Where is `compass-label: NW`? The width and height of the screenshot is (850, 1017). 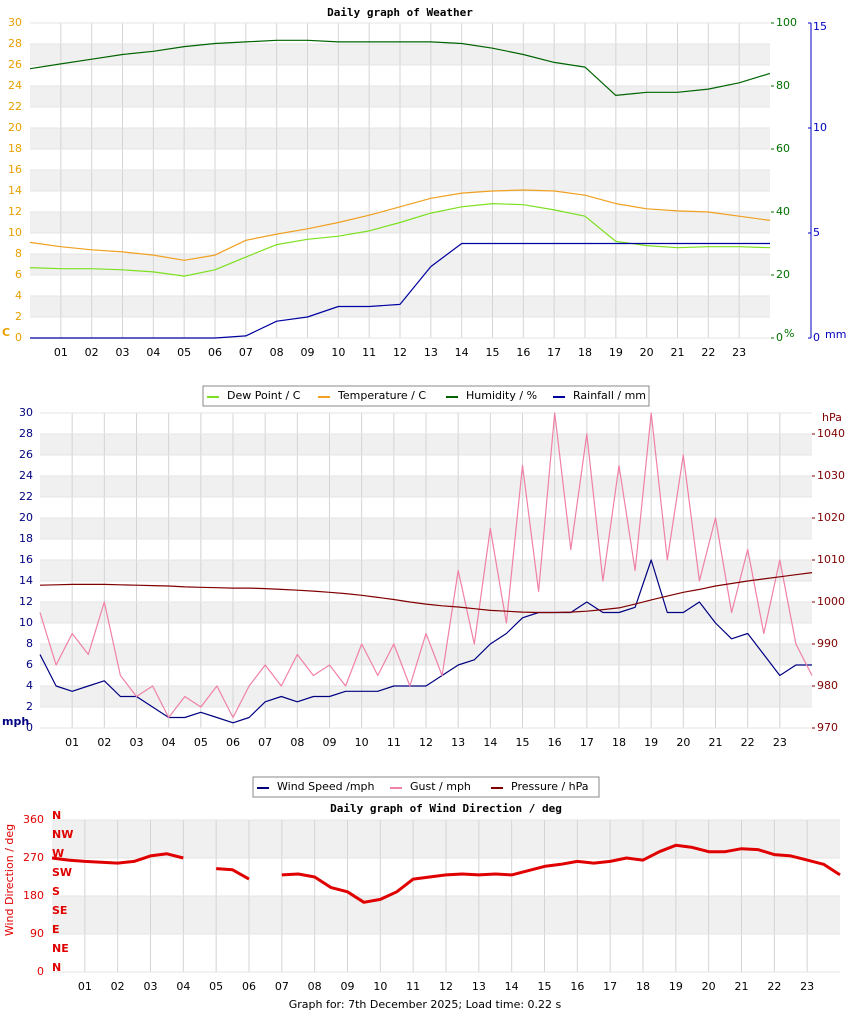 compass-label: NW is located at coordinates (62, 834).